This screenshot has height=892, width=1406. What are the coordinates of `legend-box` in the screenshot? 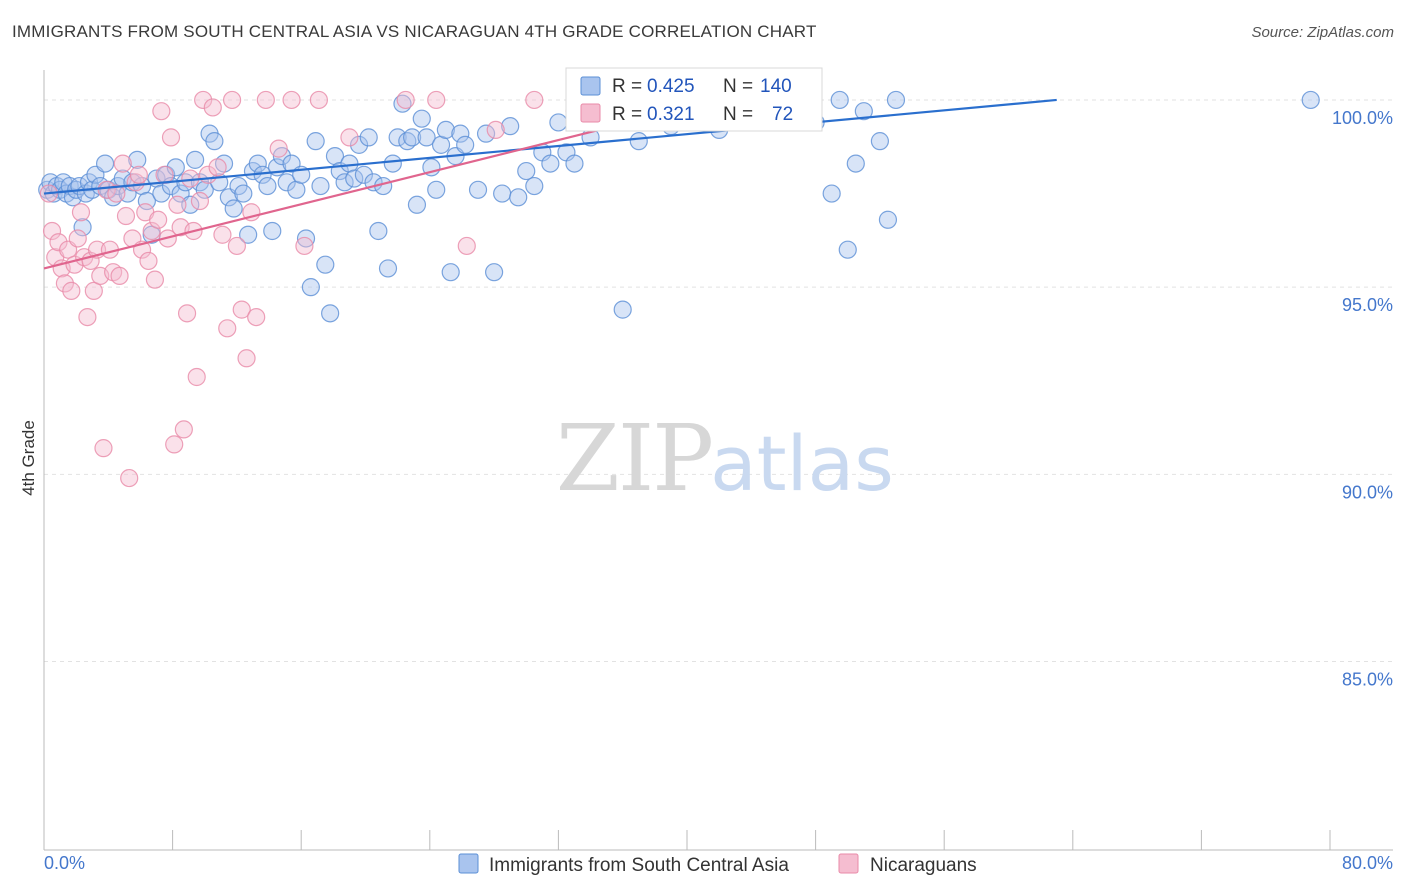 It's located at (694, 99).